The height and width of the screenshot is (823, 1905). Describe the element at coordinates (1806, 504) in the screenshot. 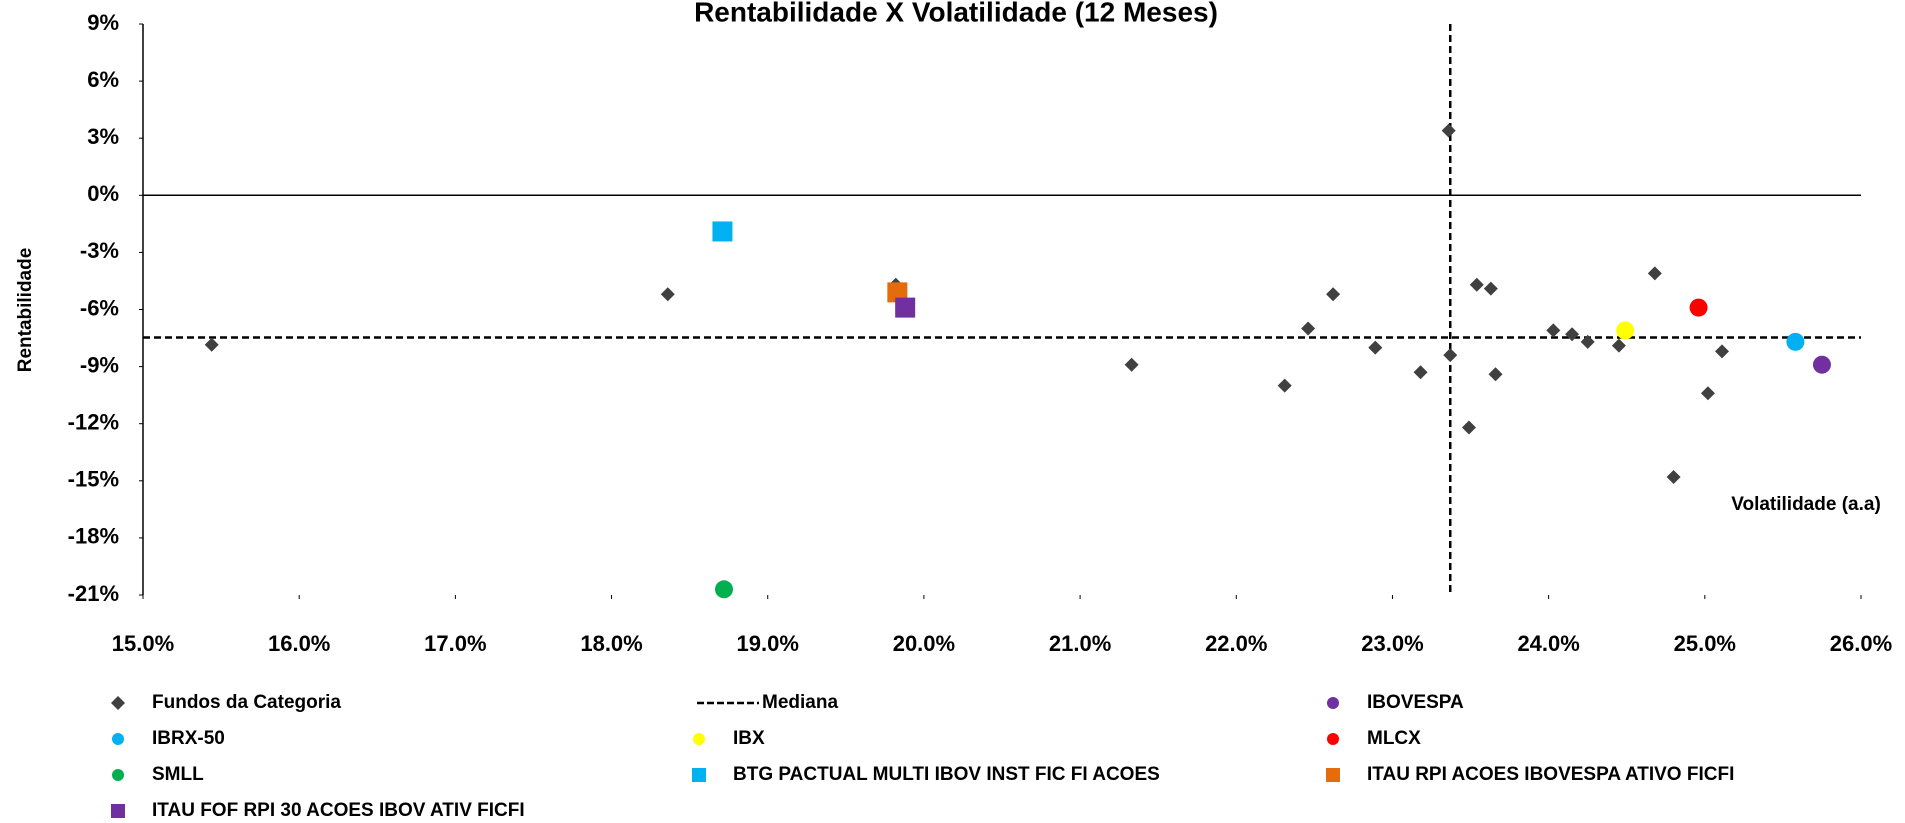

I see `x-axis-label: Volatilidade (a.a)` at that location.